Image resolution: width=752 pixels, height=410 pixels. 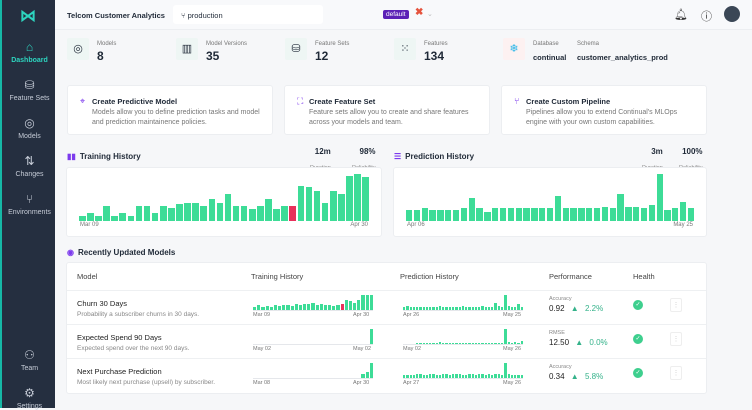 What do you see at coordinates (706, 17) in the screenshot?
I see `help-icon: ⓘ` at bounding box center [706, 17].